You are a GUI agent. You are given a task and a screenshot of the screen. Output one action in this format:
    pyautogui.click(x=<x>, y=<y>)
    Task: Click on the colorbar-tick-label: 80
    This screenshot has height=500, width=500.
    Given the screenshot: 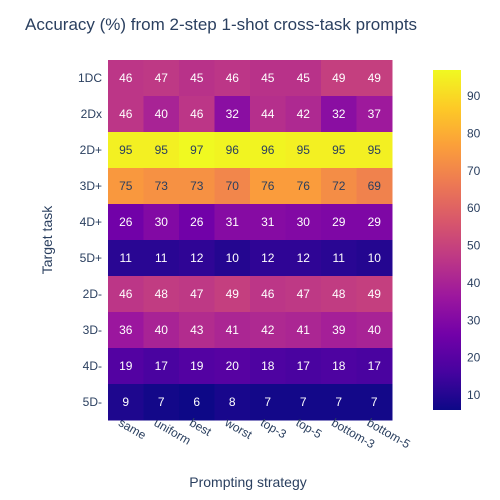 What is the action you would take?
    pyautogui.click(x=474, y=134)
    